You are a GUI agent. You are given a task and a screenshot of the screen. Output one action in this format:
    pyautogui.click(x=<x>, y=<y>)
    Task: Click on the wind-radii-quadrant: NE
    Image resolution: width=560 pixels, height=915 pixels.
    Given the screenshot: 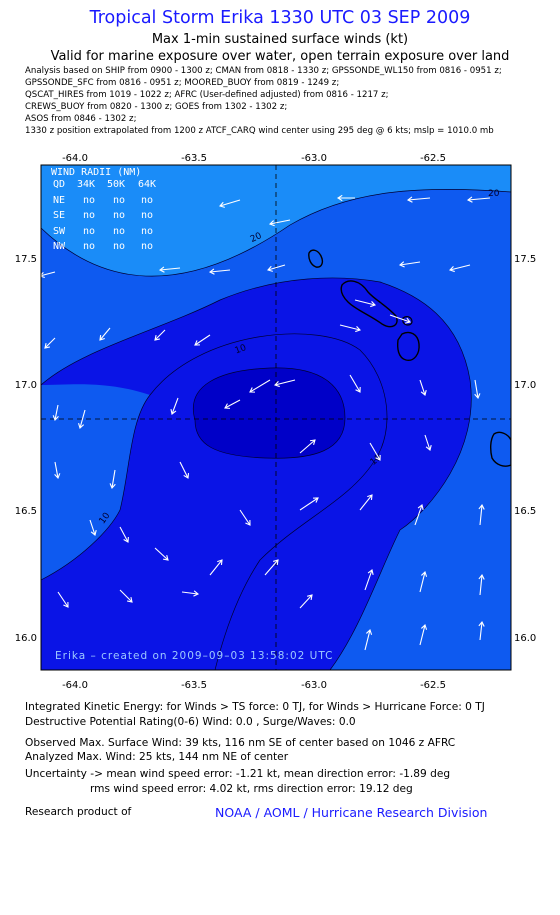 What is the action you would take?
    pyautogui.click(x=59, y=200)
    